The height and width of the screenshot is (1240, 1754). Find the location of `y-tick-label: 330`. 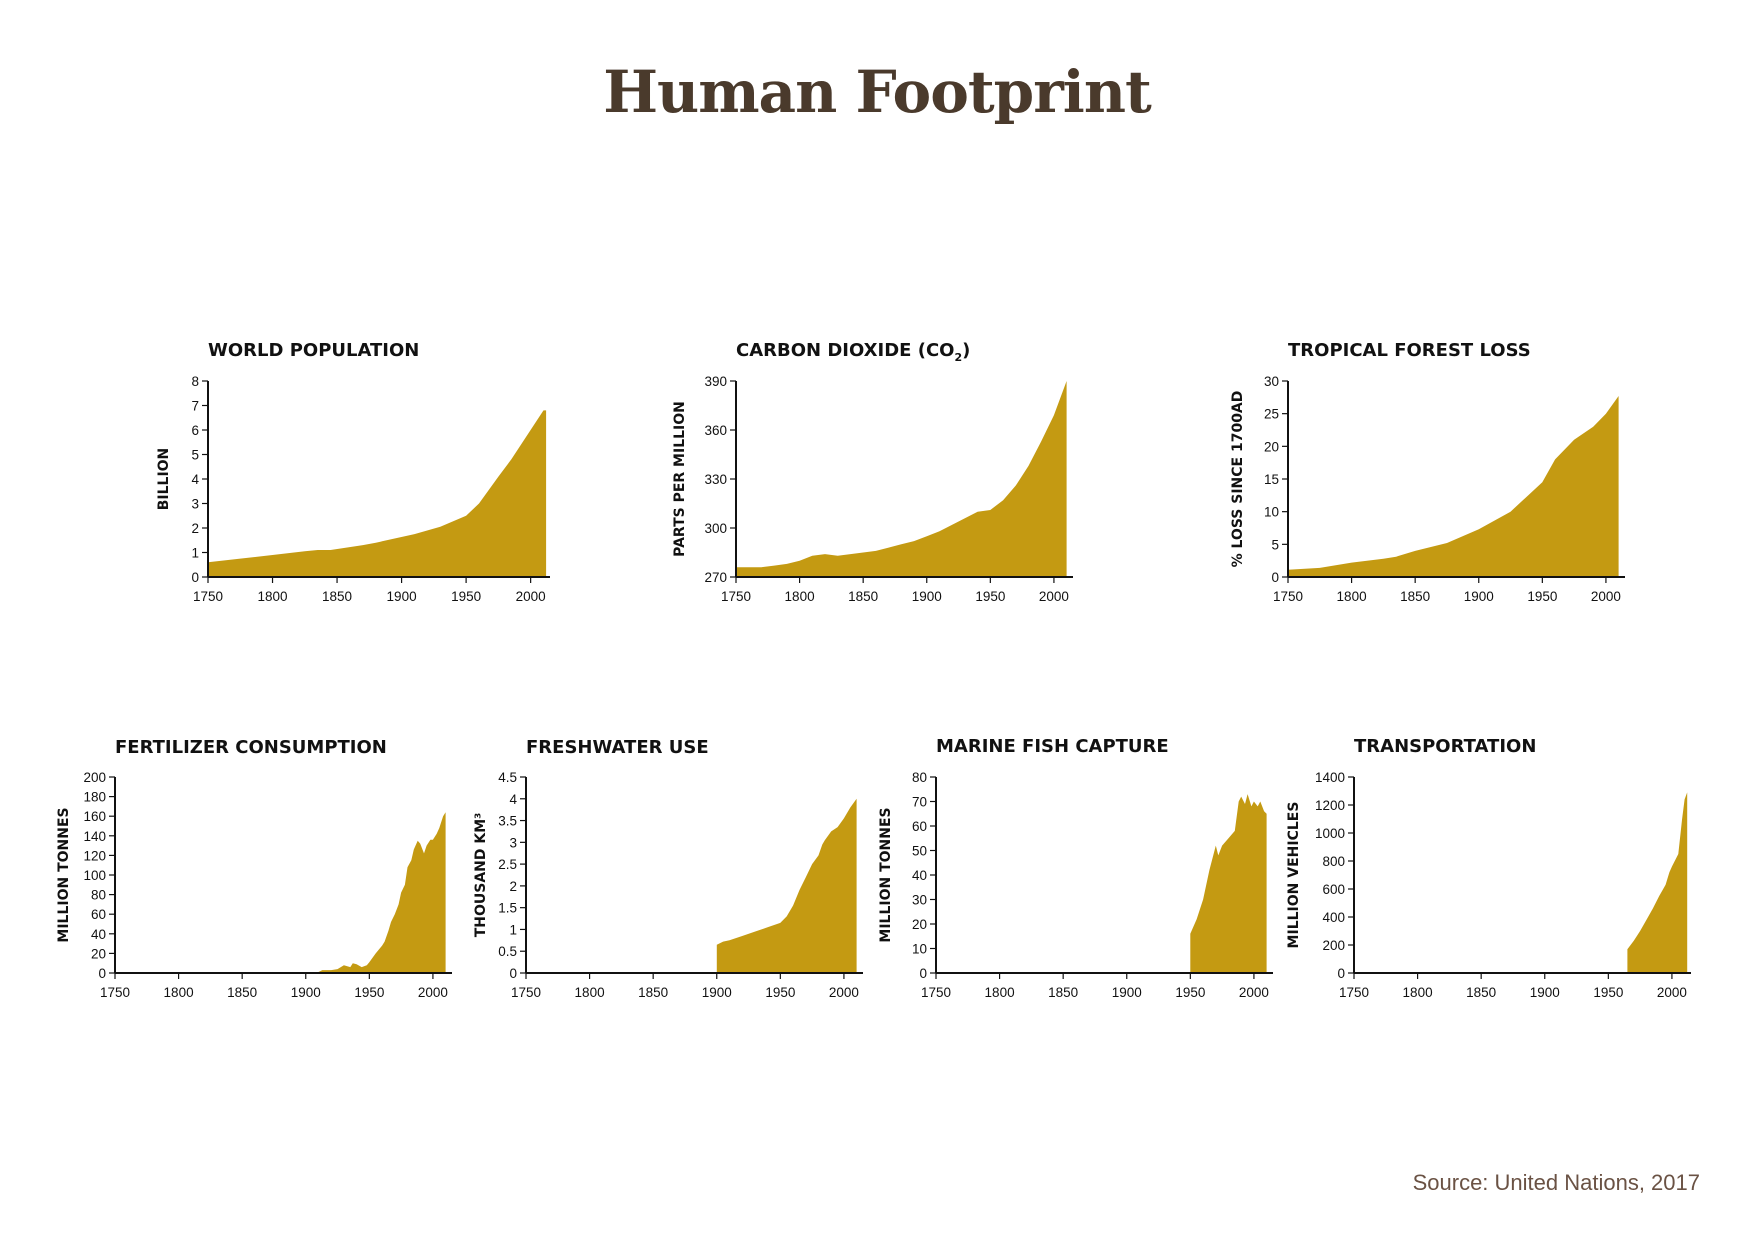

y-tick-label: 330 is located at coordinates (715, 479).